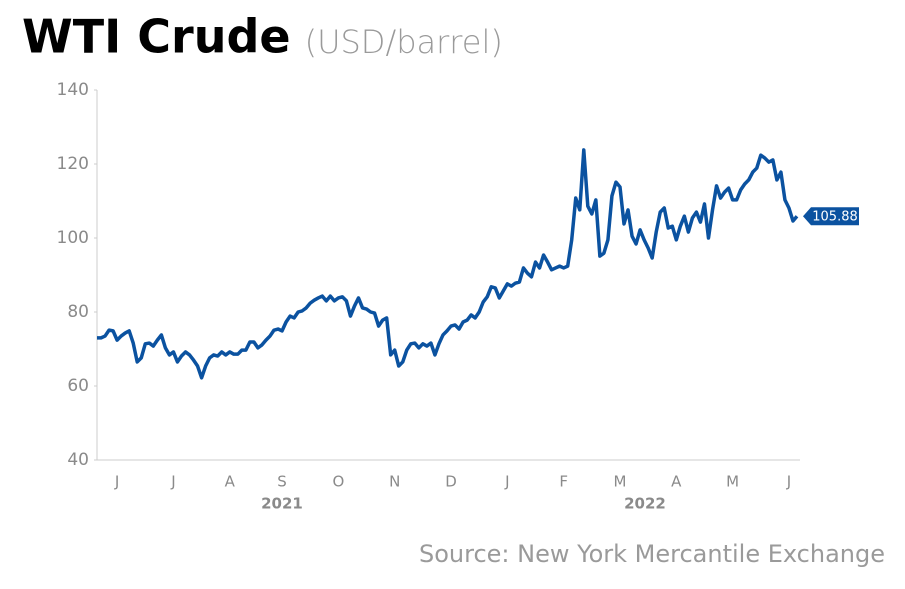  What do you see at coordinates (394, 482) in the screenshot?
I see `x-tick-label: N` at bounding box center [394, 482].